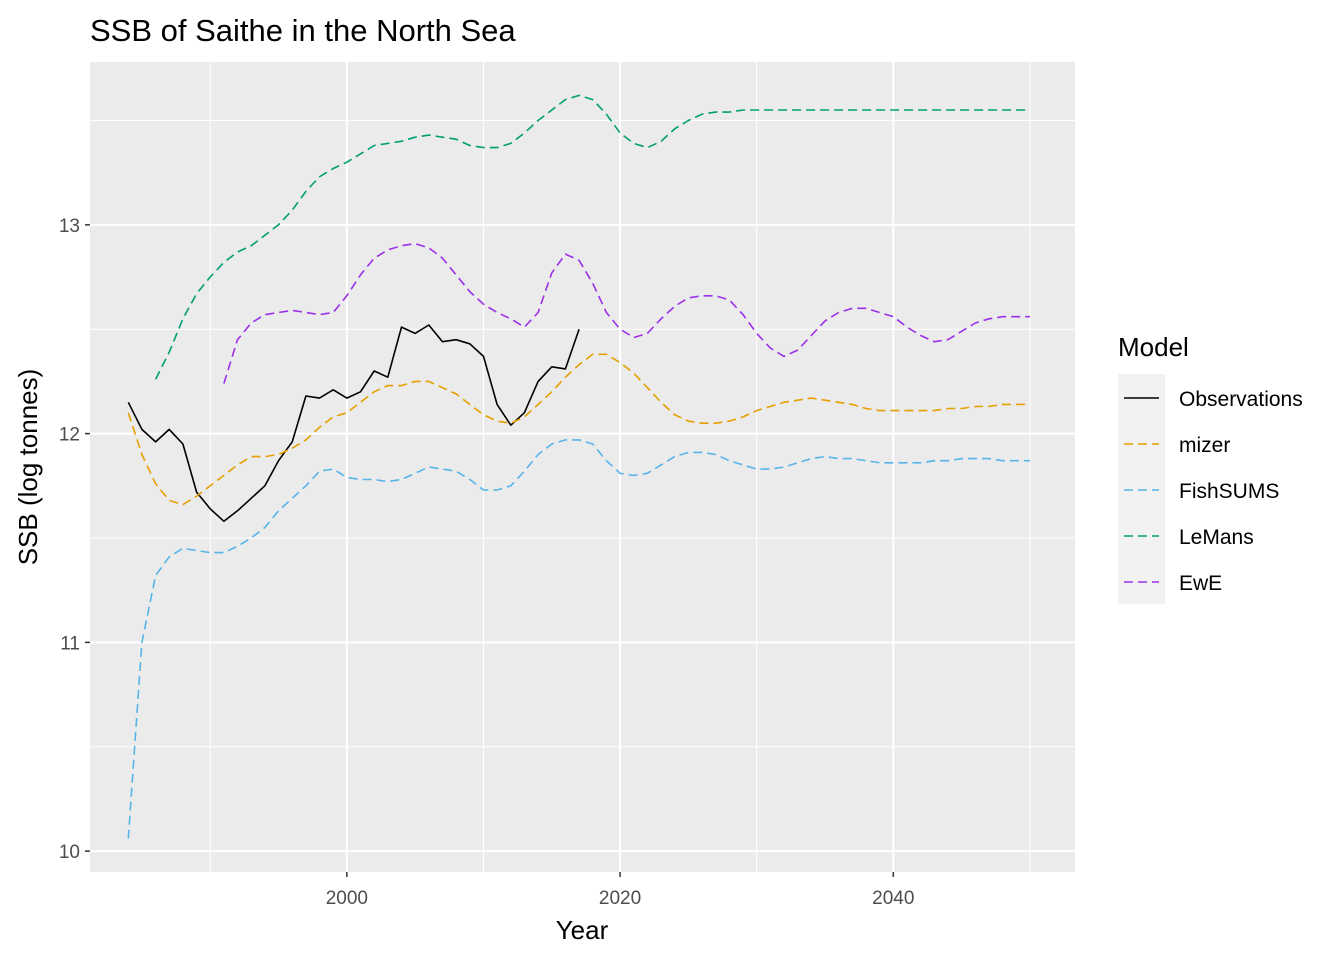 This screenshot has width=1344, height=960. What do you see at coordinates (893, 898) in the screenshot?
I see `x-tick-label: 2040` at bounding box center [893, 898].